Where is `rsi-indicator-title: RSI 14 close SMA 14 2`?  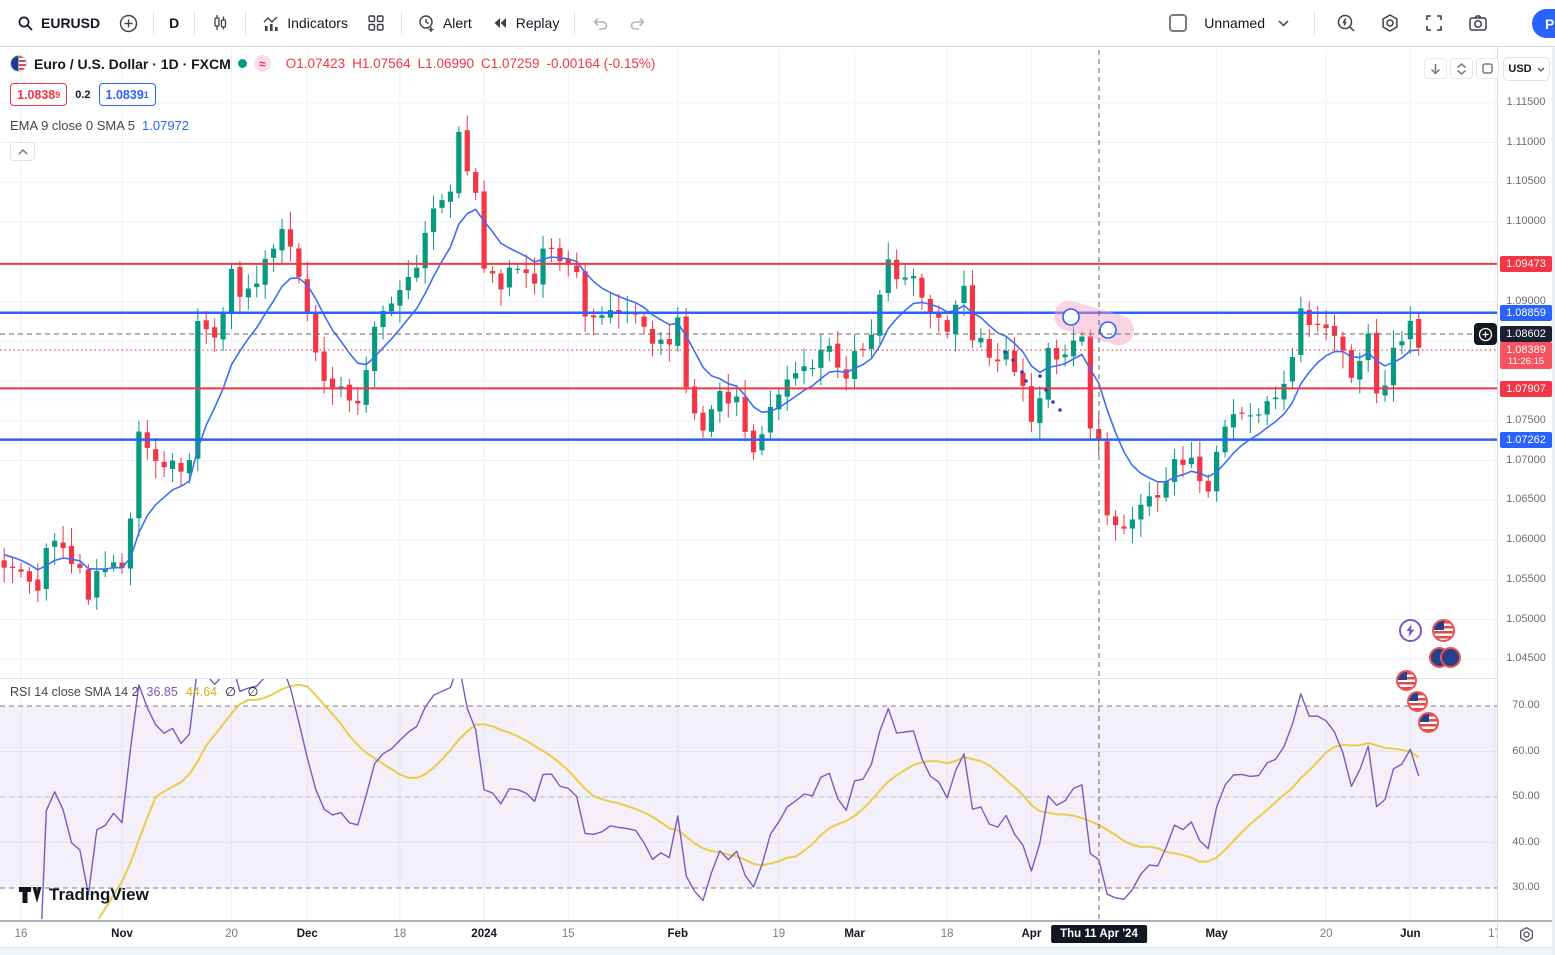
rsi-indicator-title: RSI 14 close SMA 14 2 is located at coordinates (74, 691).